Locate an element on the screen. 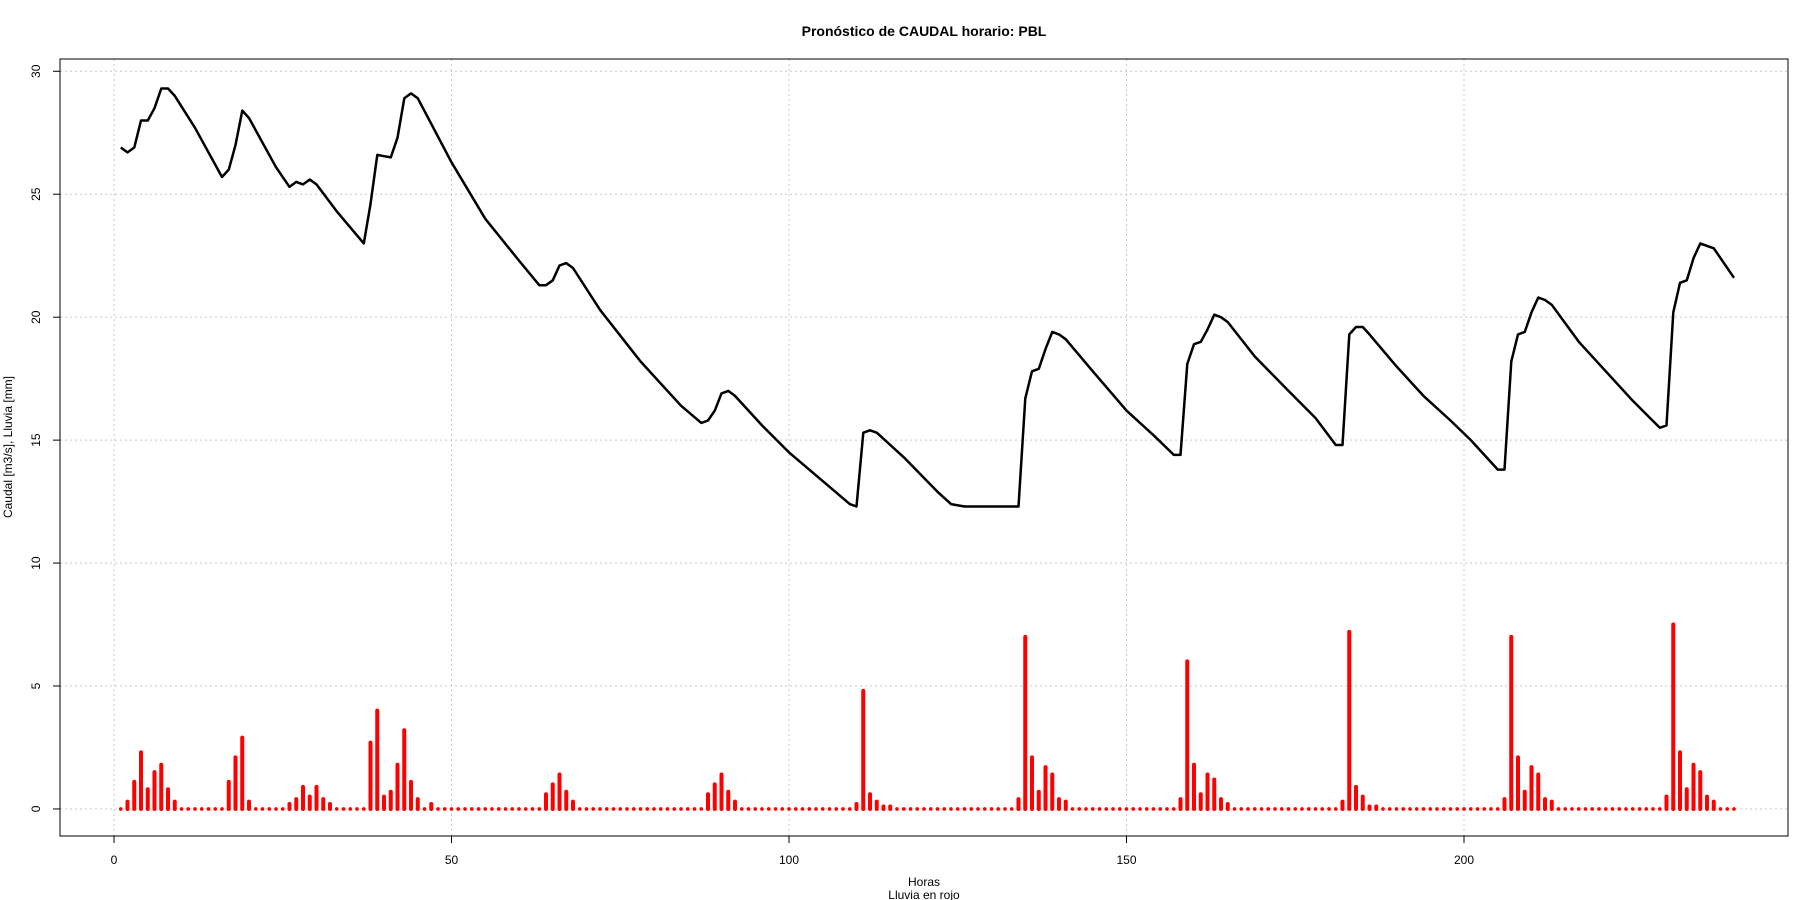 This screenshot has width=1800, height=900. x-tick-label: 200 is located at coordinates (1464, 860).